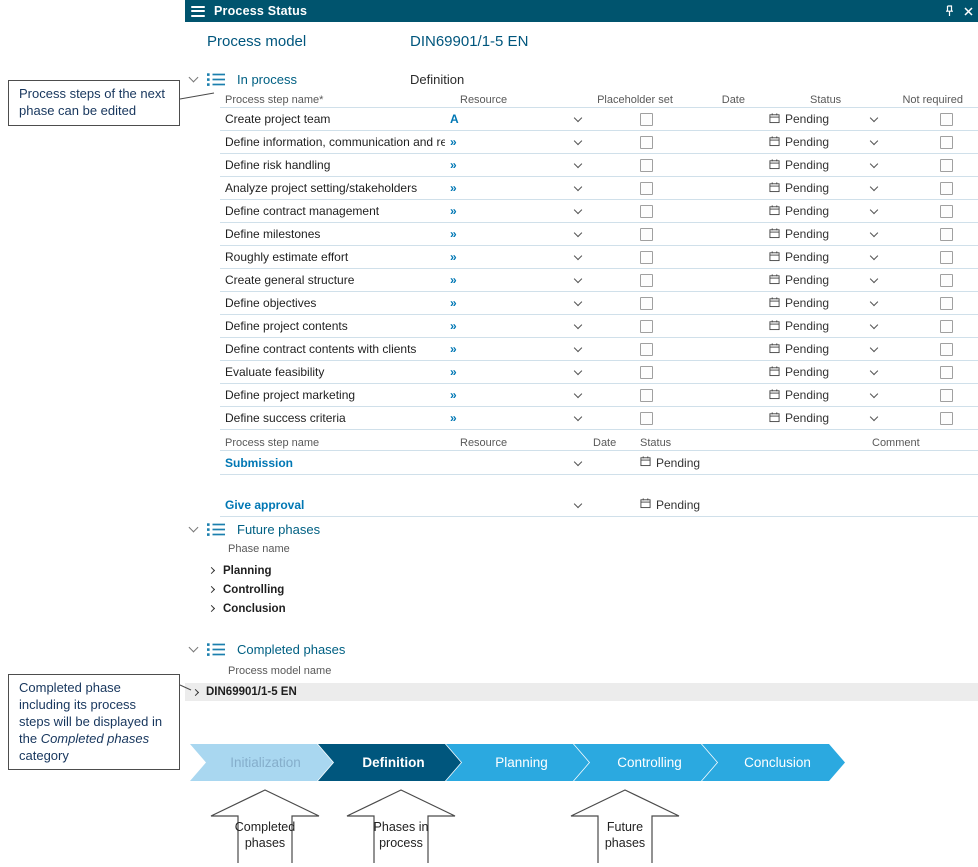 This screenshot has width=978, height=867. What do you see at coordinates (968, 11) in the screenshot?
I see `close-icon` at bounding box center [968, 11].